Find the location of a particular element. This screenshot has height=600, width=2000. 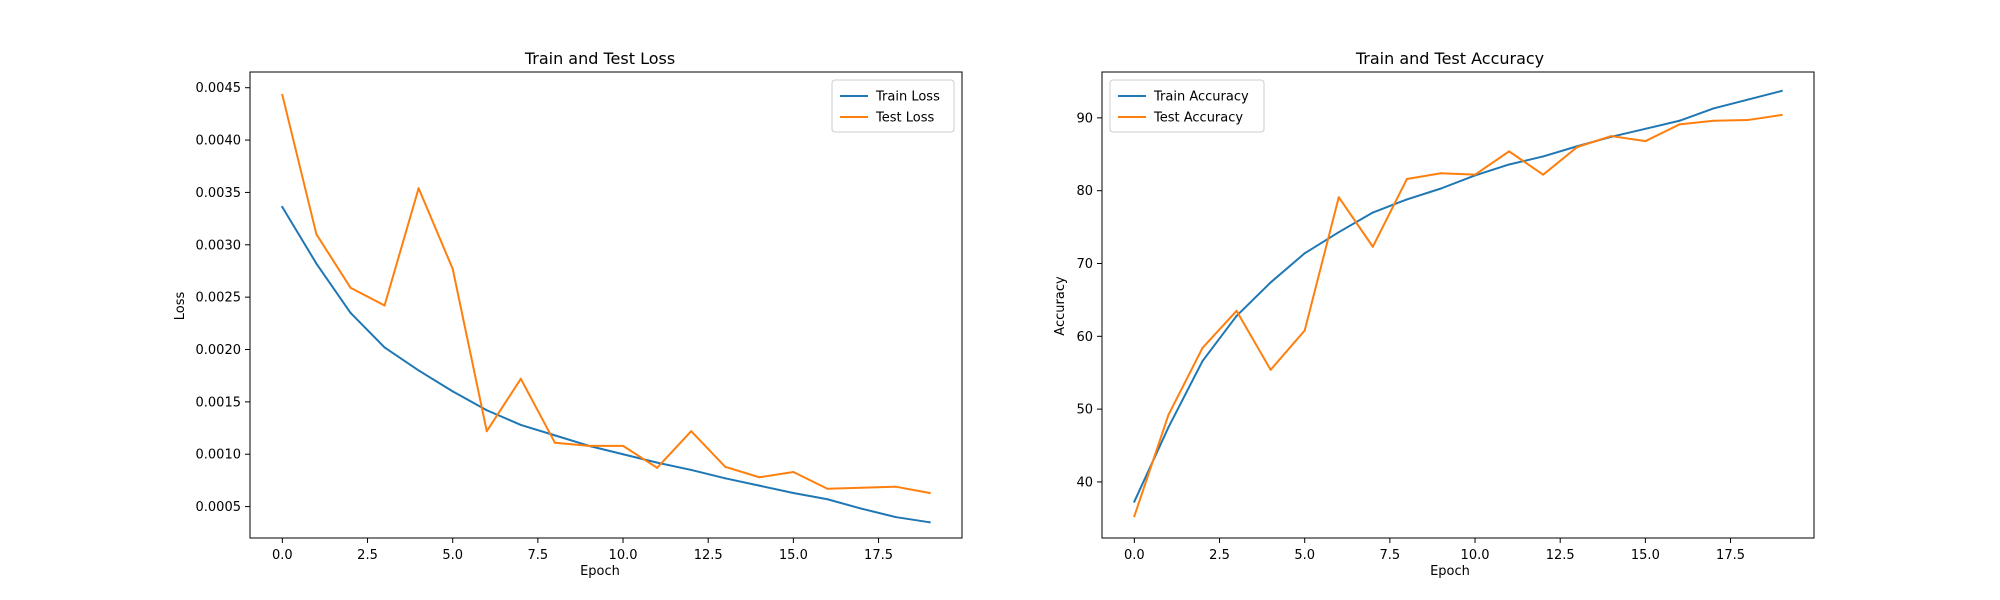

accuracy-y-tick-label: 60 is located at coordinates (1084, 337).